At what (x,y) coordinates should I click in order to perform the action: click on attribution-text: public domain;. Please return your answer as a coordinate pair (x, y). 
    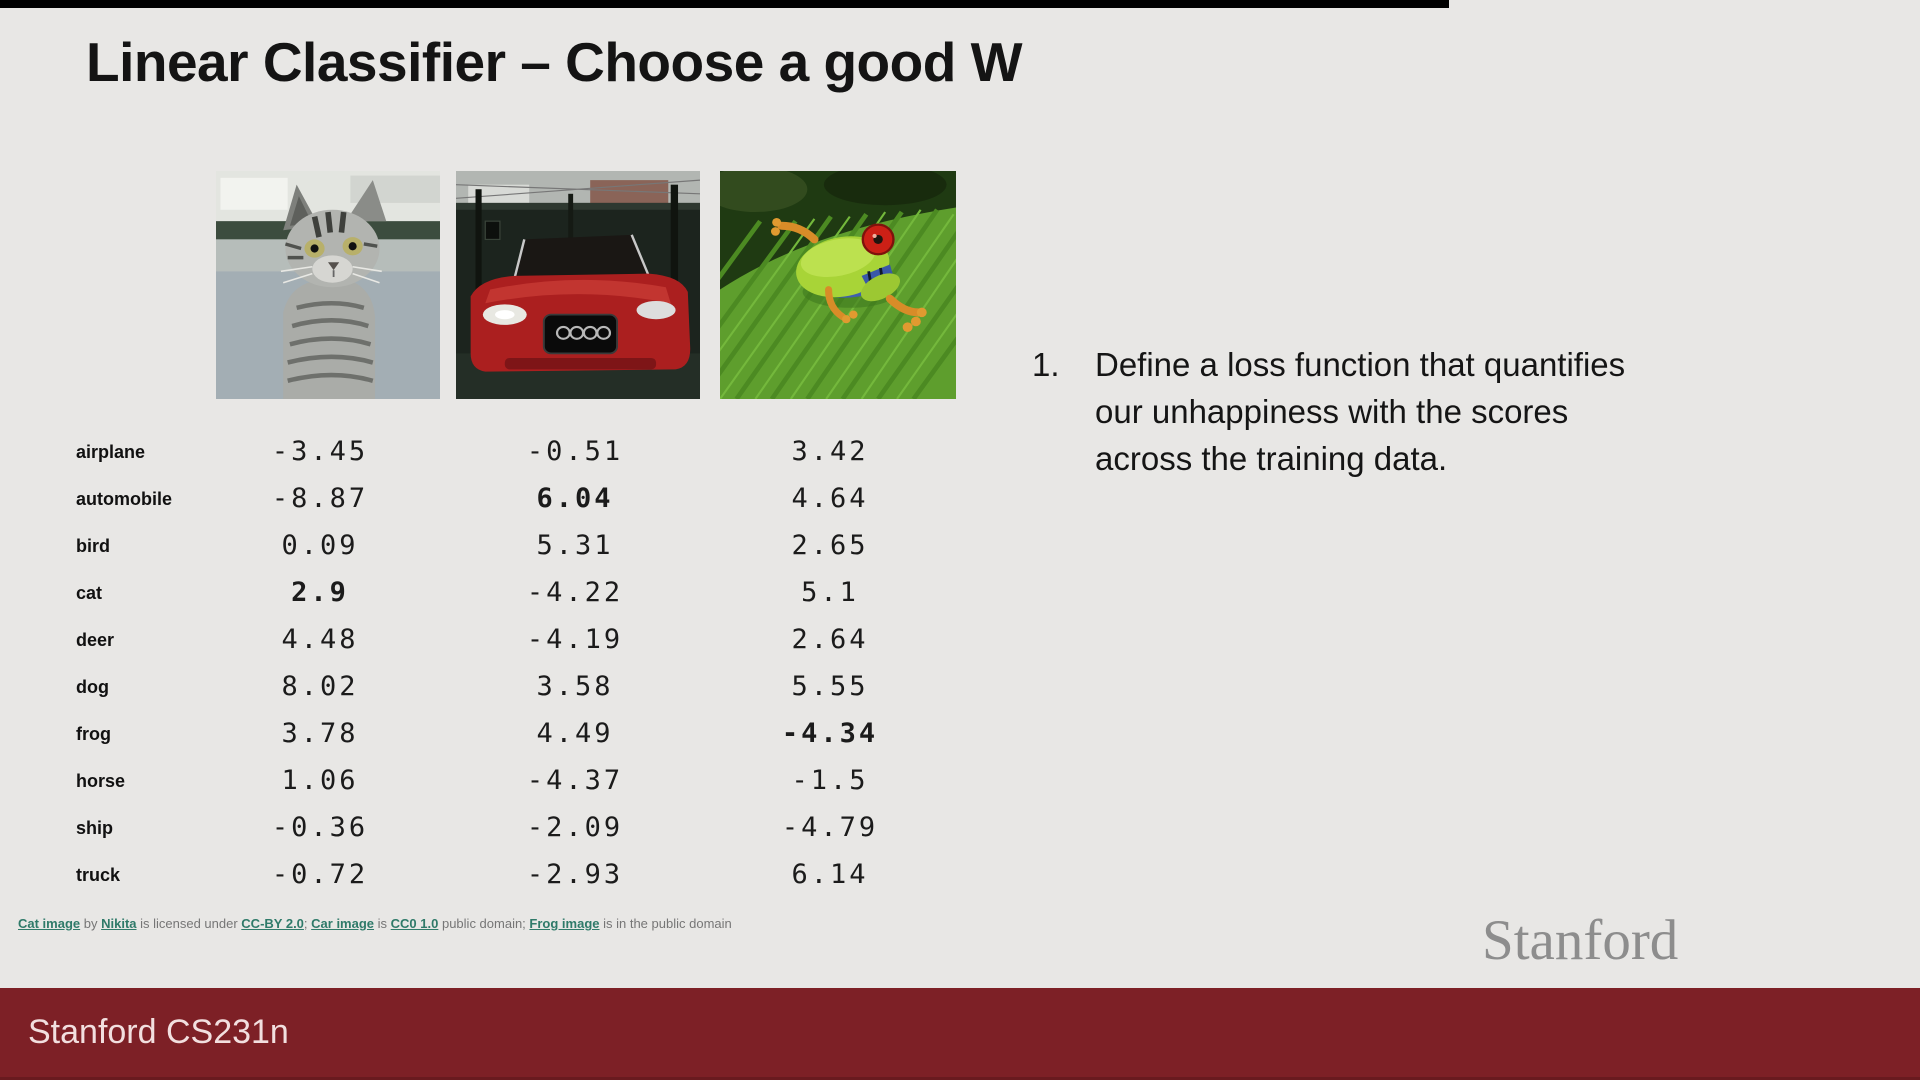
    Looking at the image, I should click on (484, 923).